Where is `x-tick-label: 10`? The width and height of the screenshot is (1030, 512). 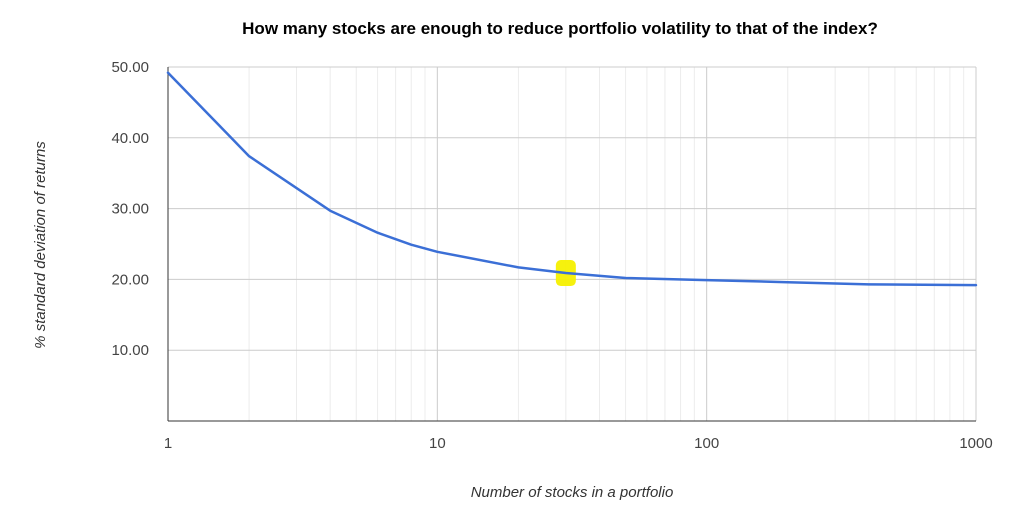
x-tick-label: 10 is located at coordinates (437, 443).